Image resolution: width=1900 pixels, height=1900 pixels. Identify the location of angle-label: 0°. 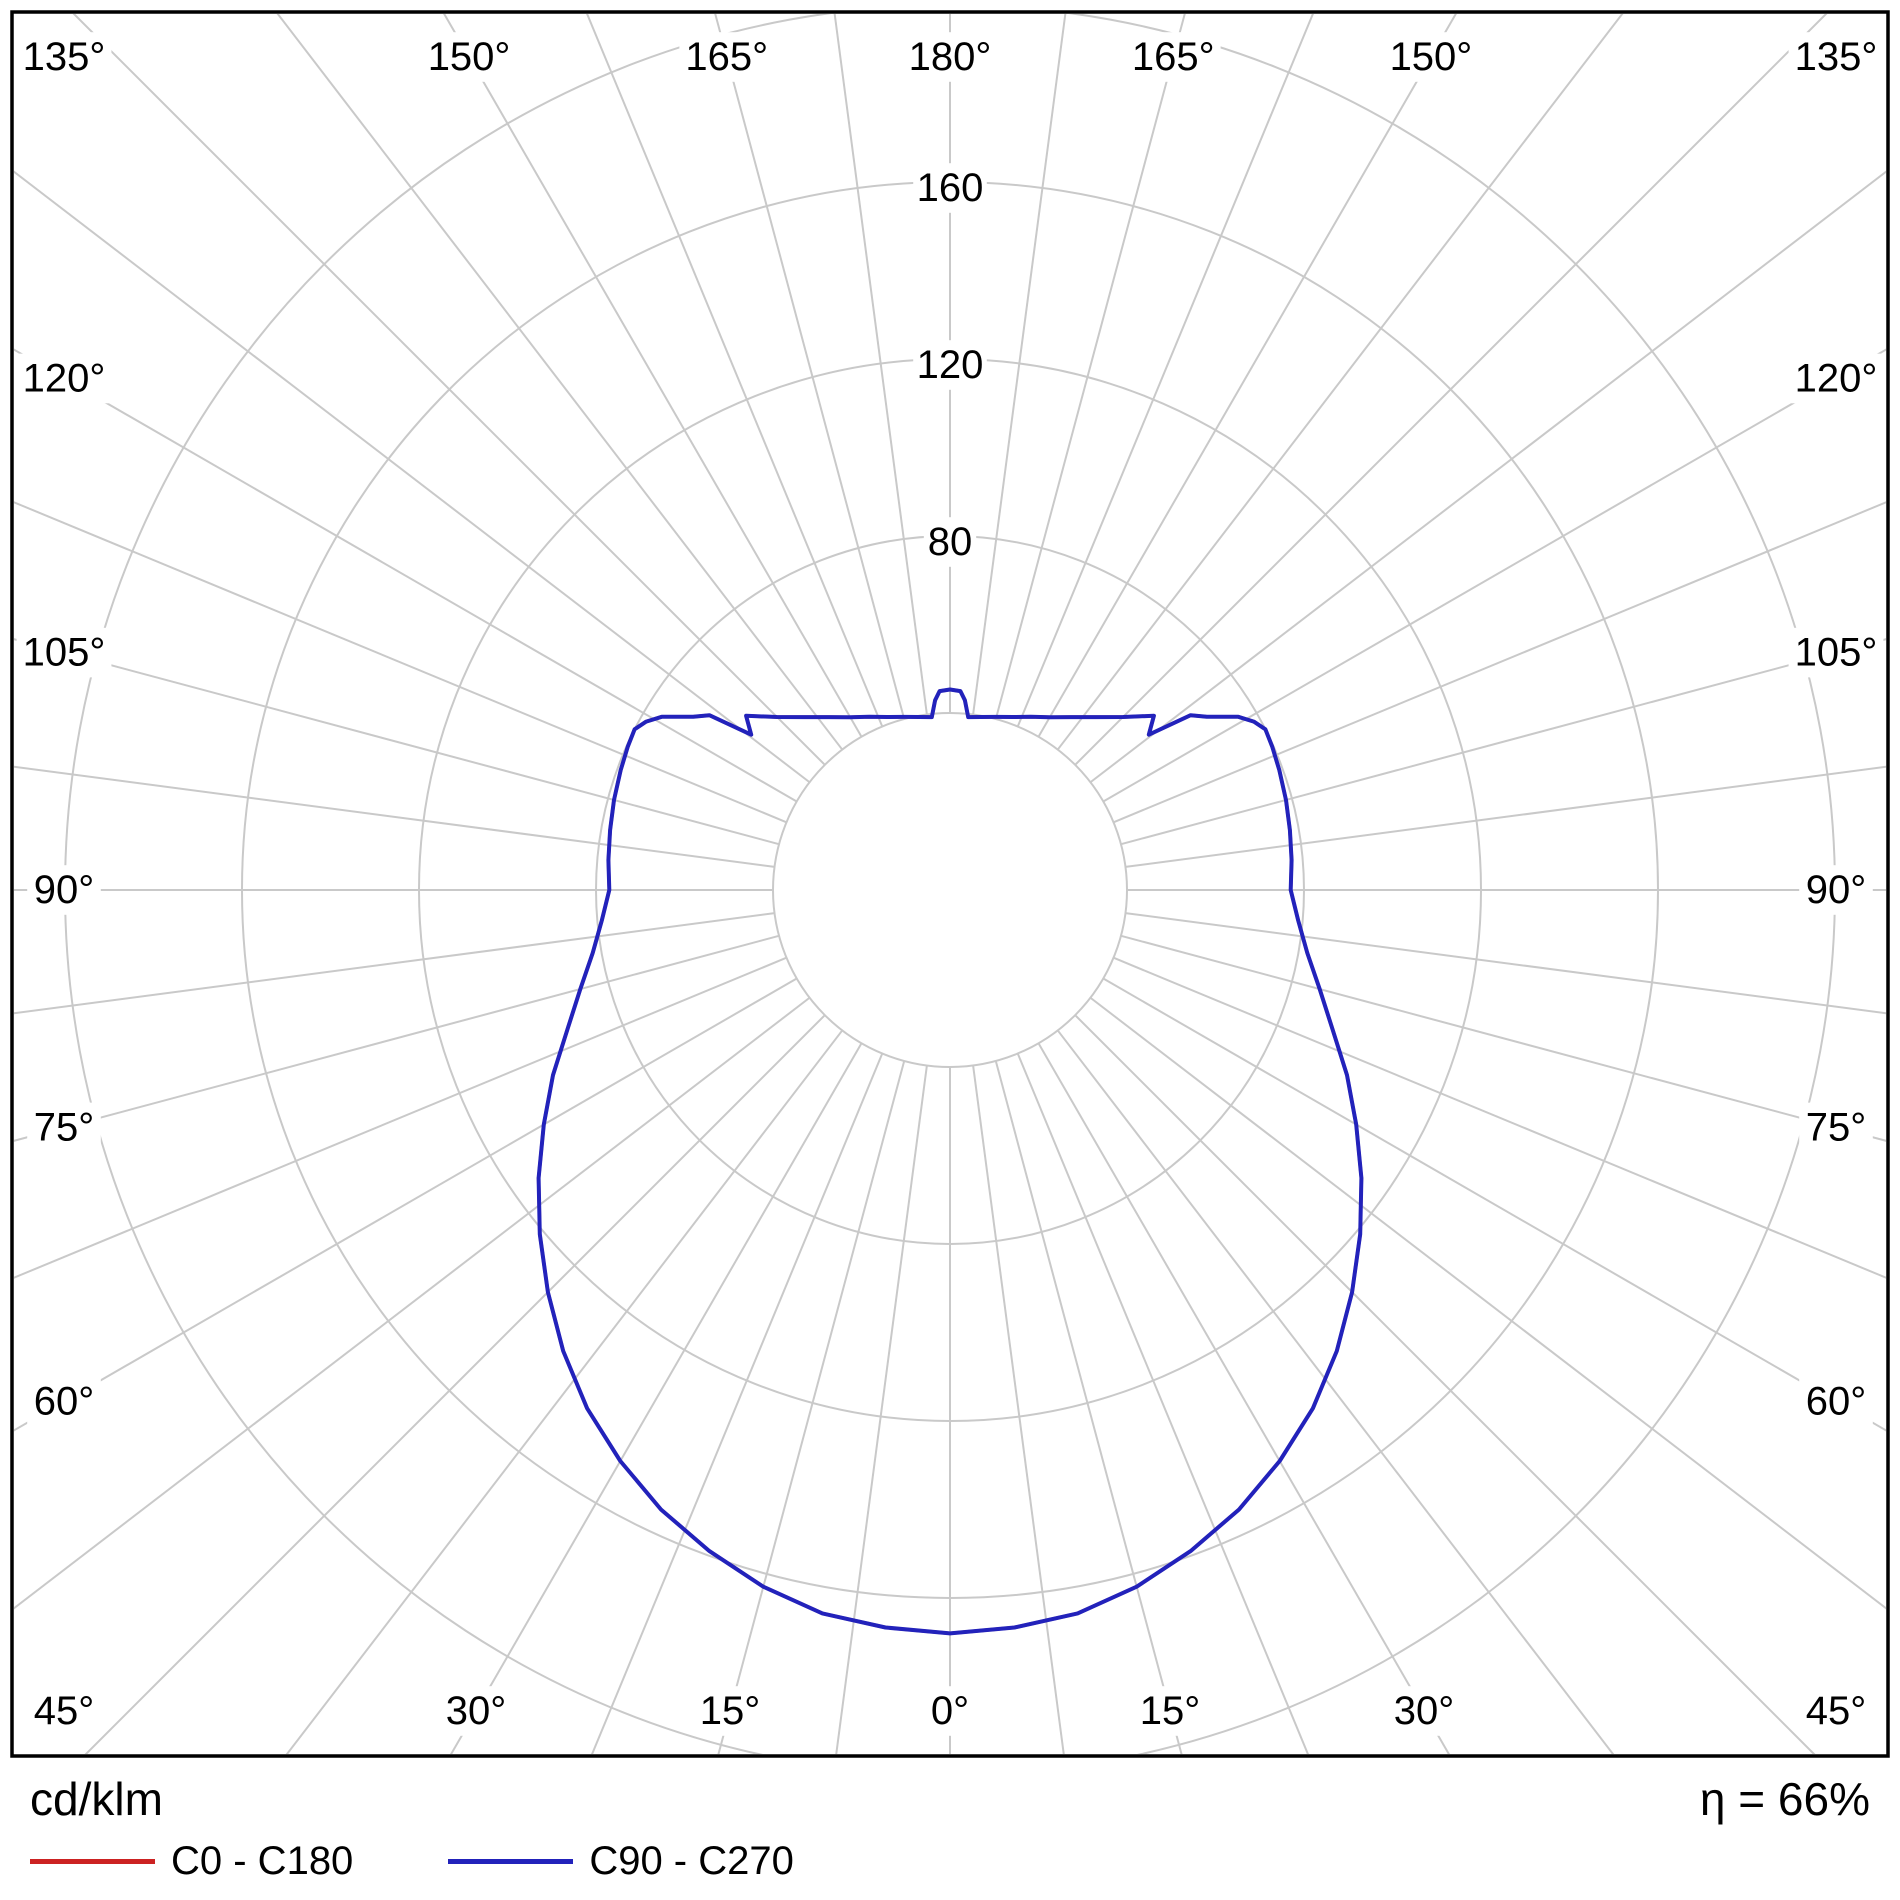
(950, 1711).